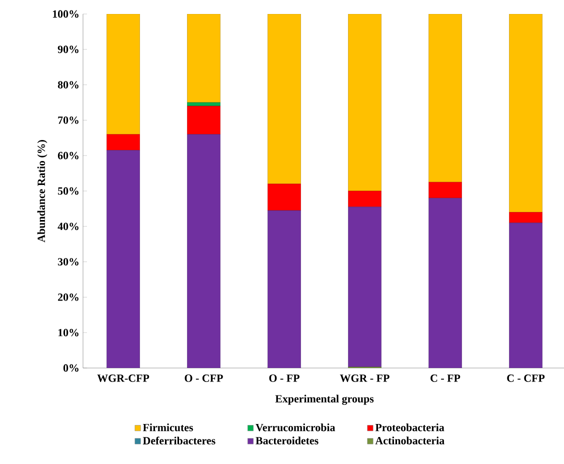  What do you see at coordinates (42, 191) in the screenshot?
I see `y-axis-title: Abundance Ratio (%)` at bounding box center [42, 191].